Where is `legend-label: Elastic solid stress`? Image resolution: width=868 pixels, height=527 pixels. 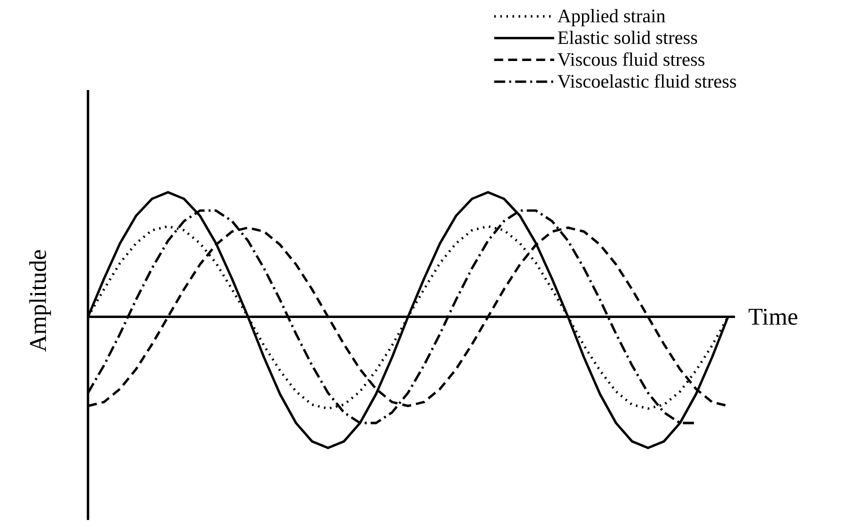
legend-label: Elastic solid stress is located at coordinates (628, 37).